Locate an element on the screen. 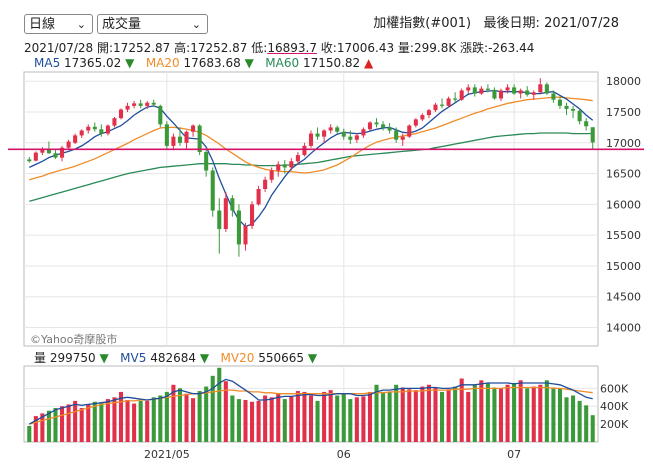 This screenshot has height=468, width=653. ma20-value: 17683.68 is located at coordinates (212, 63).